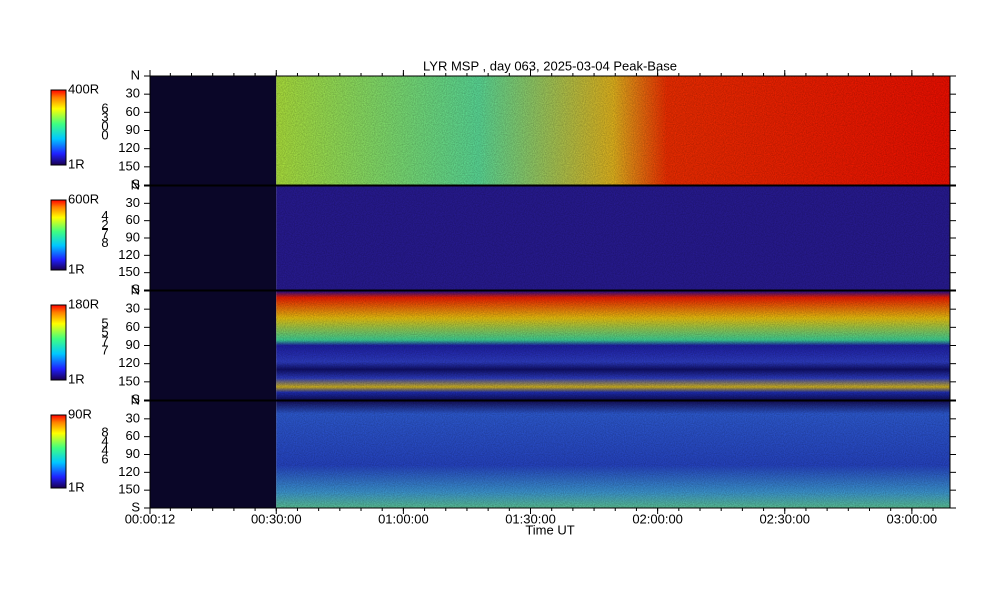 The image size is (1000, 600). Describe the element at coordinates (276, 518) in the screenshot. I see `x-tick-label: 00:30:00` at that location.